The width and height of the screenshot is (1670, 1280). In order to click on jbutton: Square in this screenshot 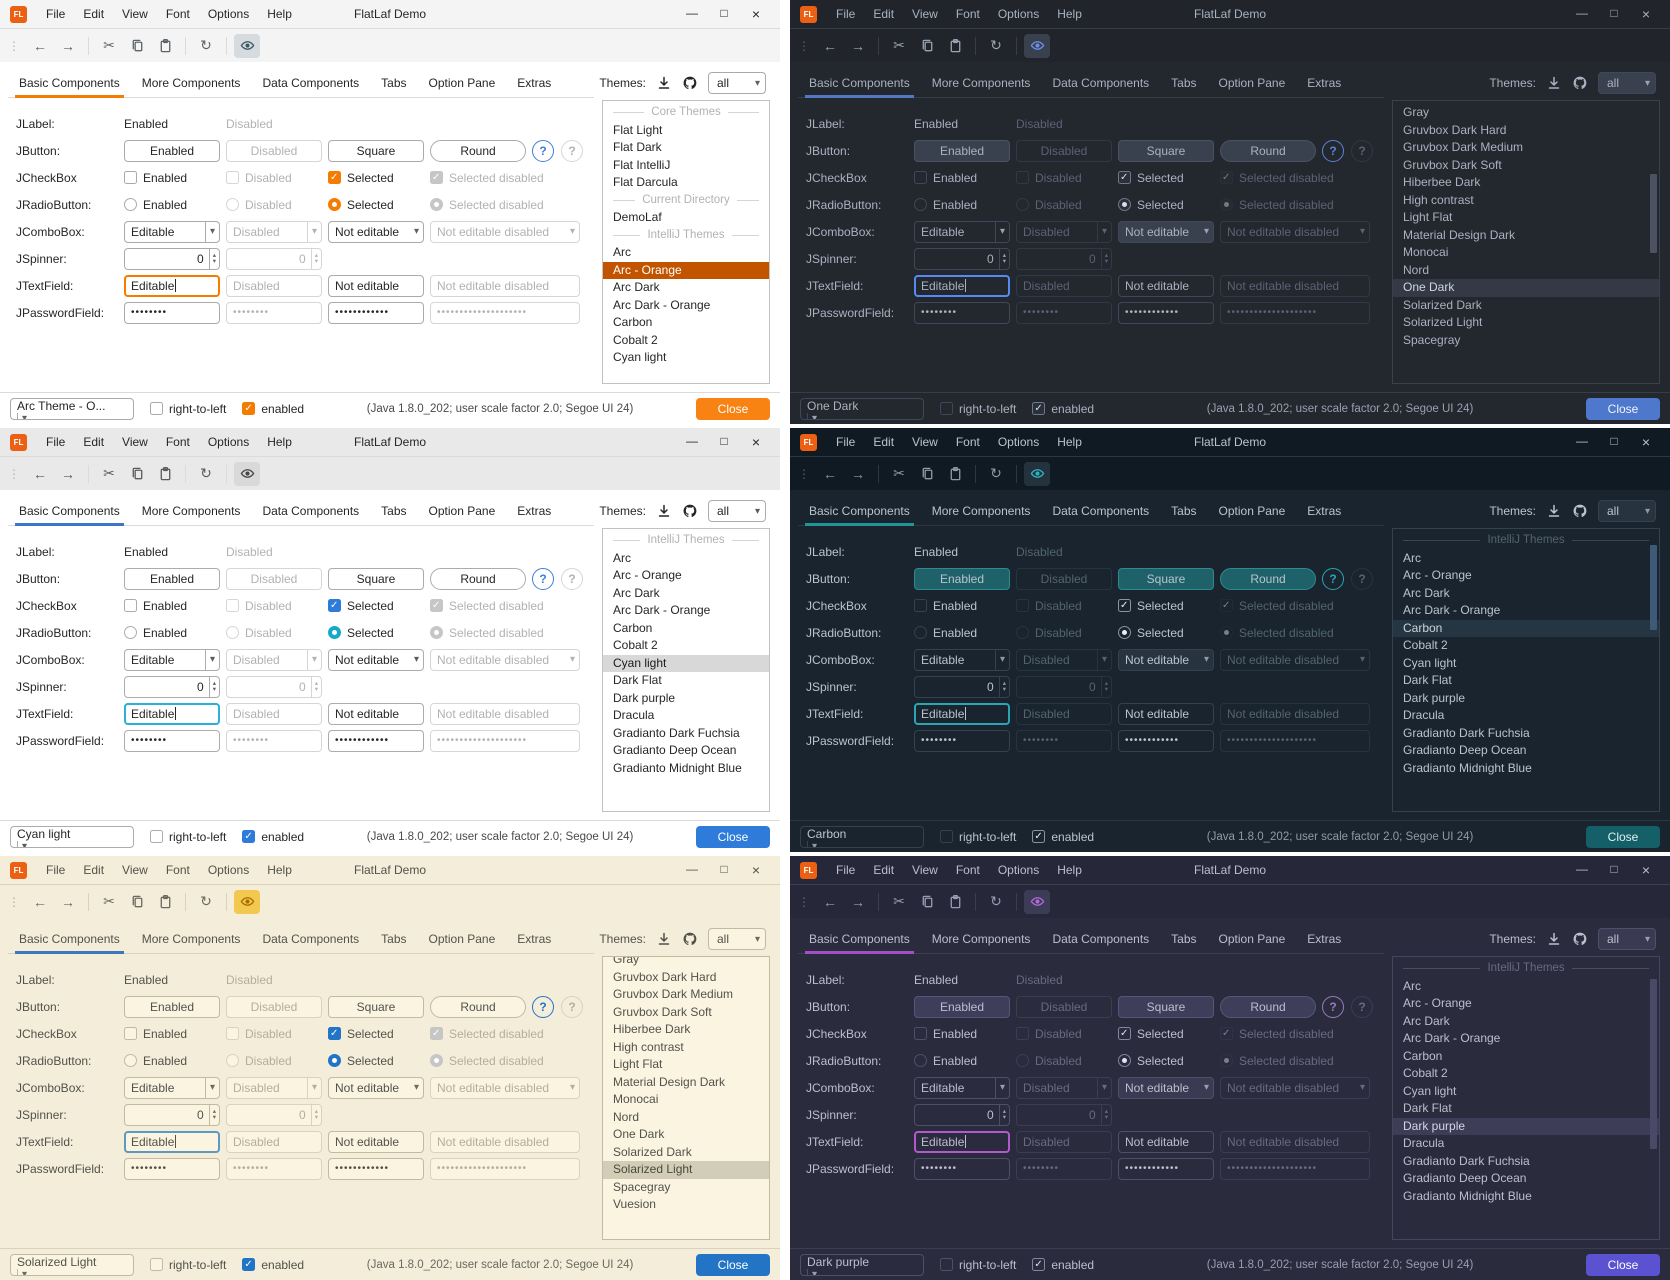, I will do `click(376, 1006)`.